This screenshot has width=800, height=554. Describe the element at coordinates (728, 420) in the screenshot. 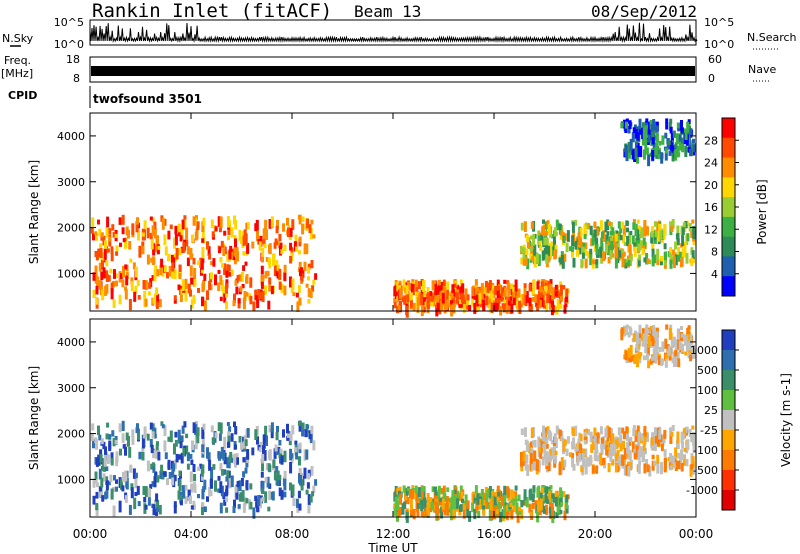

I see `colorbar-frame` at that location.